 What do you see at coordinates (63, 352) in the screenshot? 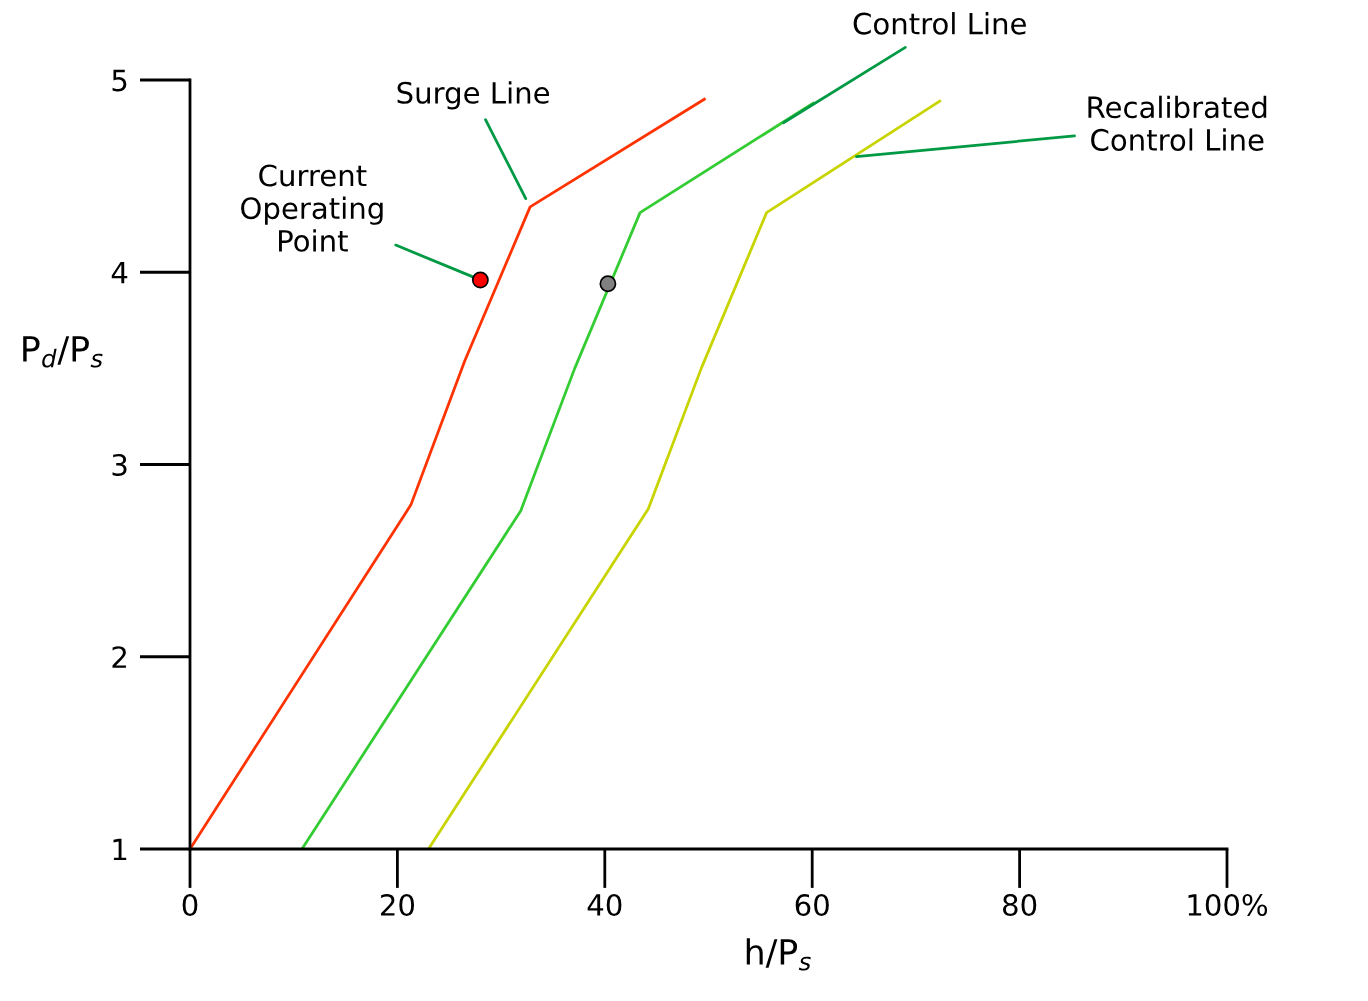
I see `y-axis-title: P$_{d}$/P$_{s}$` at bounding box center [63, 352].